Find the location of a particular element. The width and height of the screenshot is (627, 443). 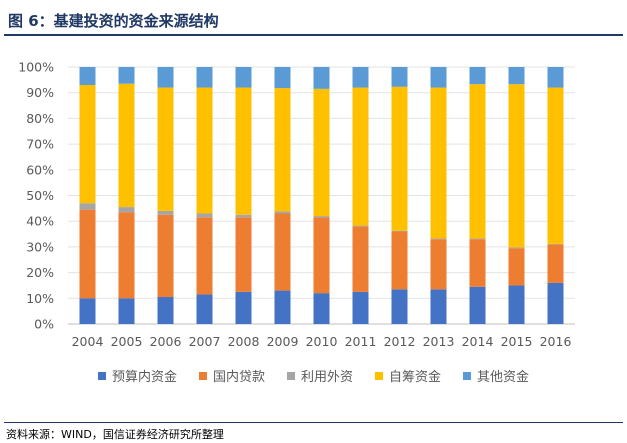

legend: 预算内资金 国内贷款 利用外资 自筹资金 其他资金 is located at coordinates (313, 375).